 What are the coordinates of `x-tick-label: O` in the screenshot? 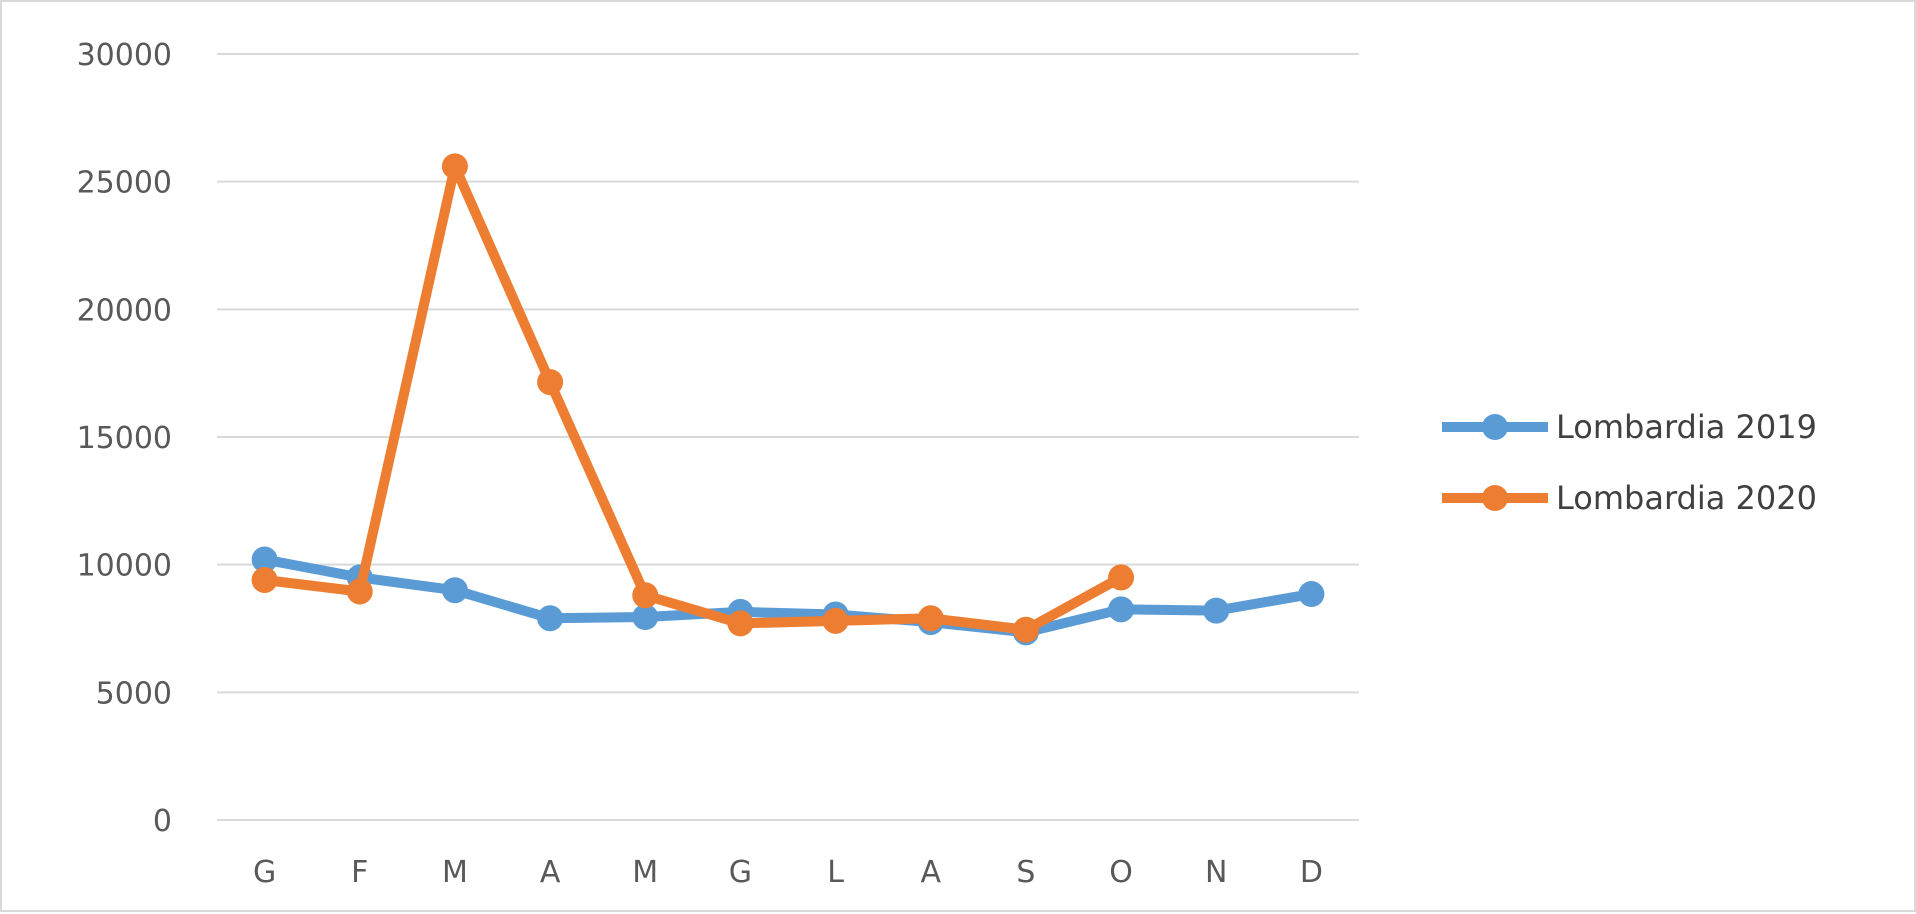 It's located at (1121, 872).